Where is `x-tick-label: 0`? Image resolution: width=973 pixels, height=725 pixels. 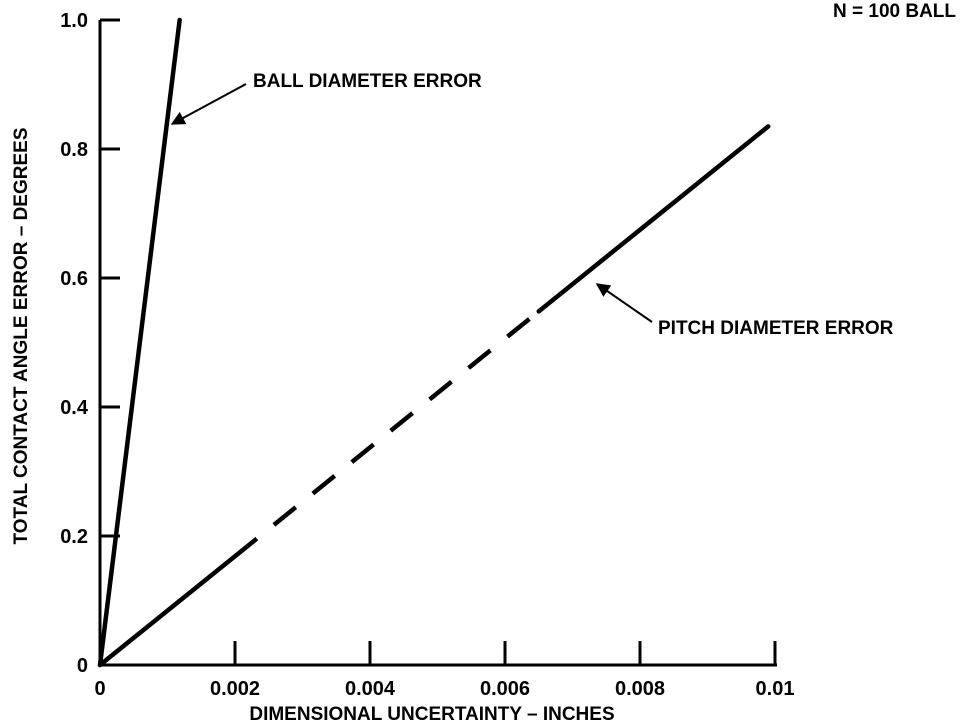 x-tick-label: 0 is located at coordinates (99, 689).